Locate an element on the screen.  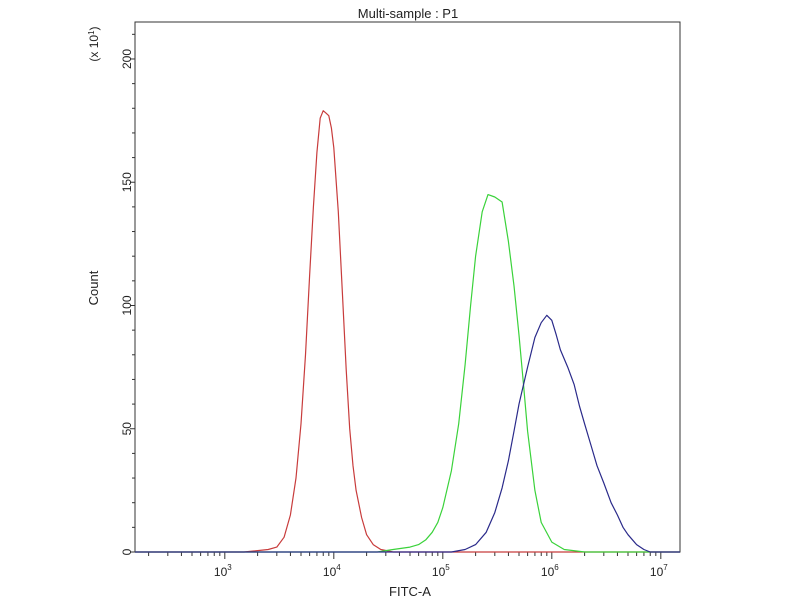
y-multiplier-suffix: ) is located at coordinates (94, 28).